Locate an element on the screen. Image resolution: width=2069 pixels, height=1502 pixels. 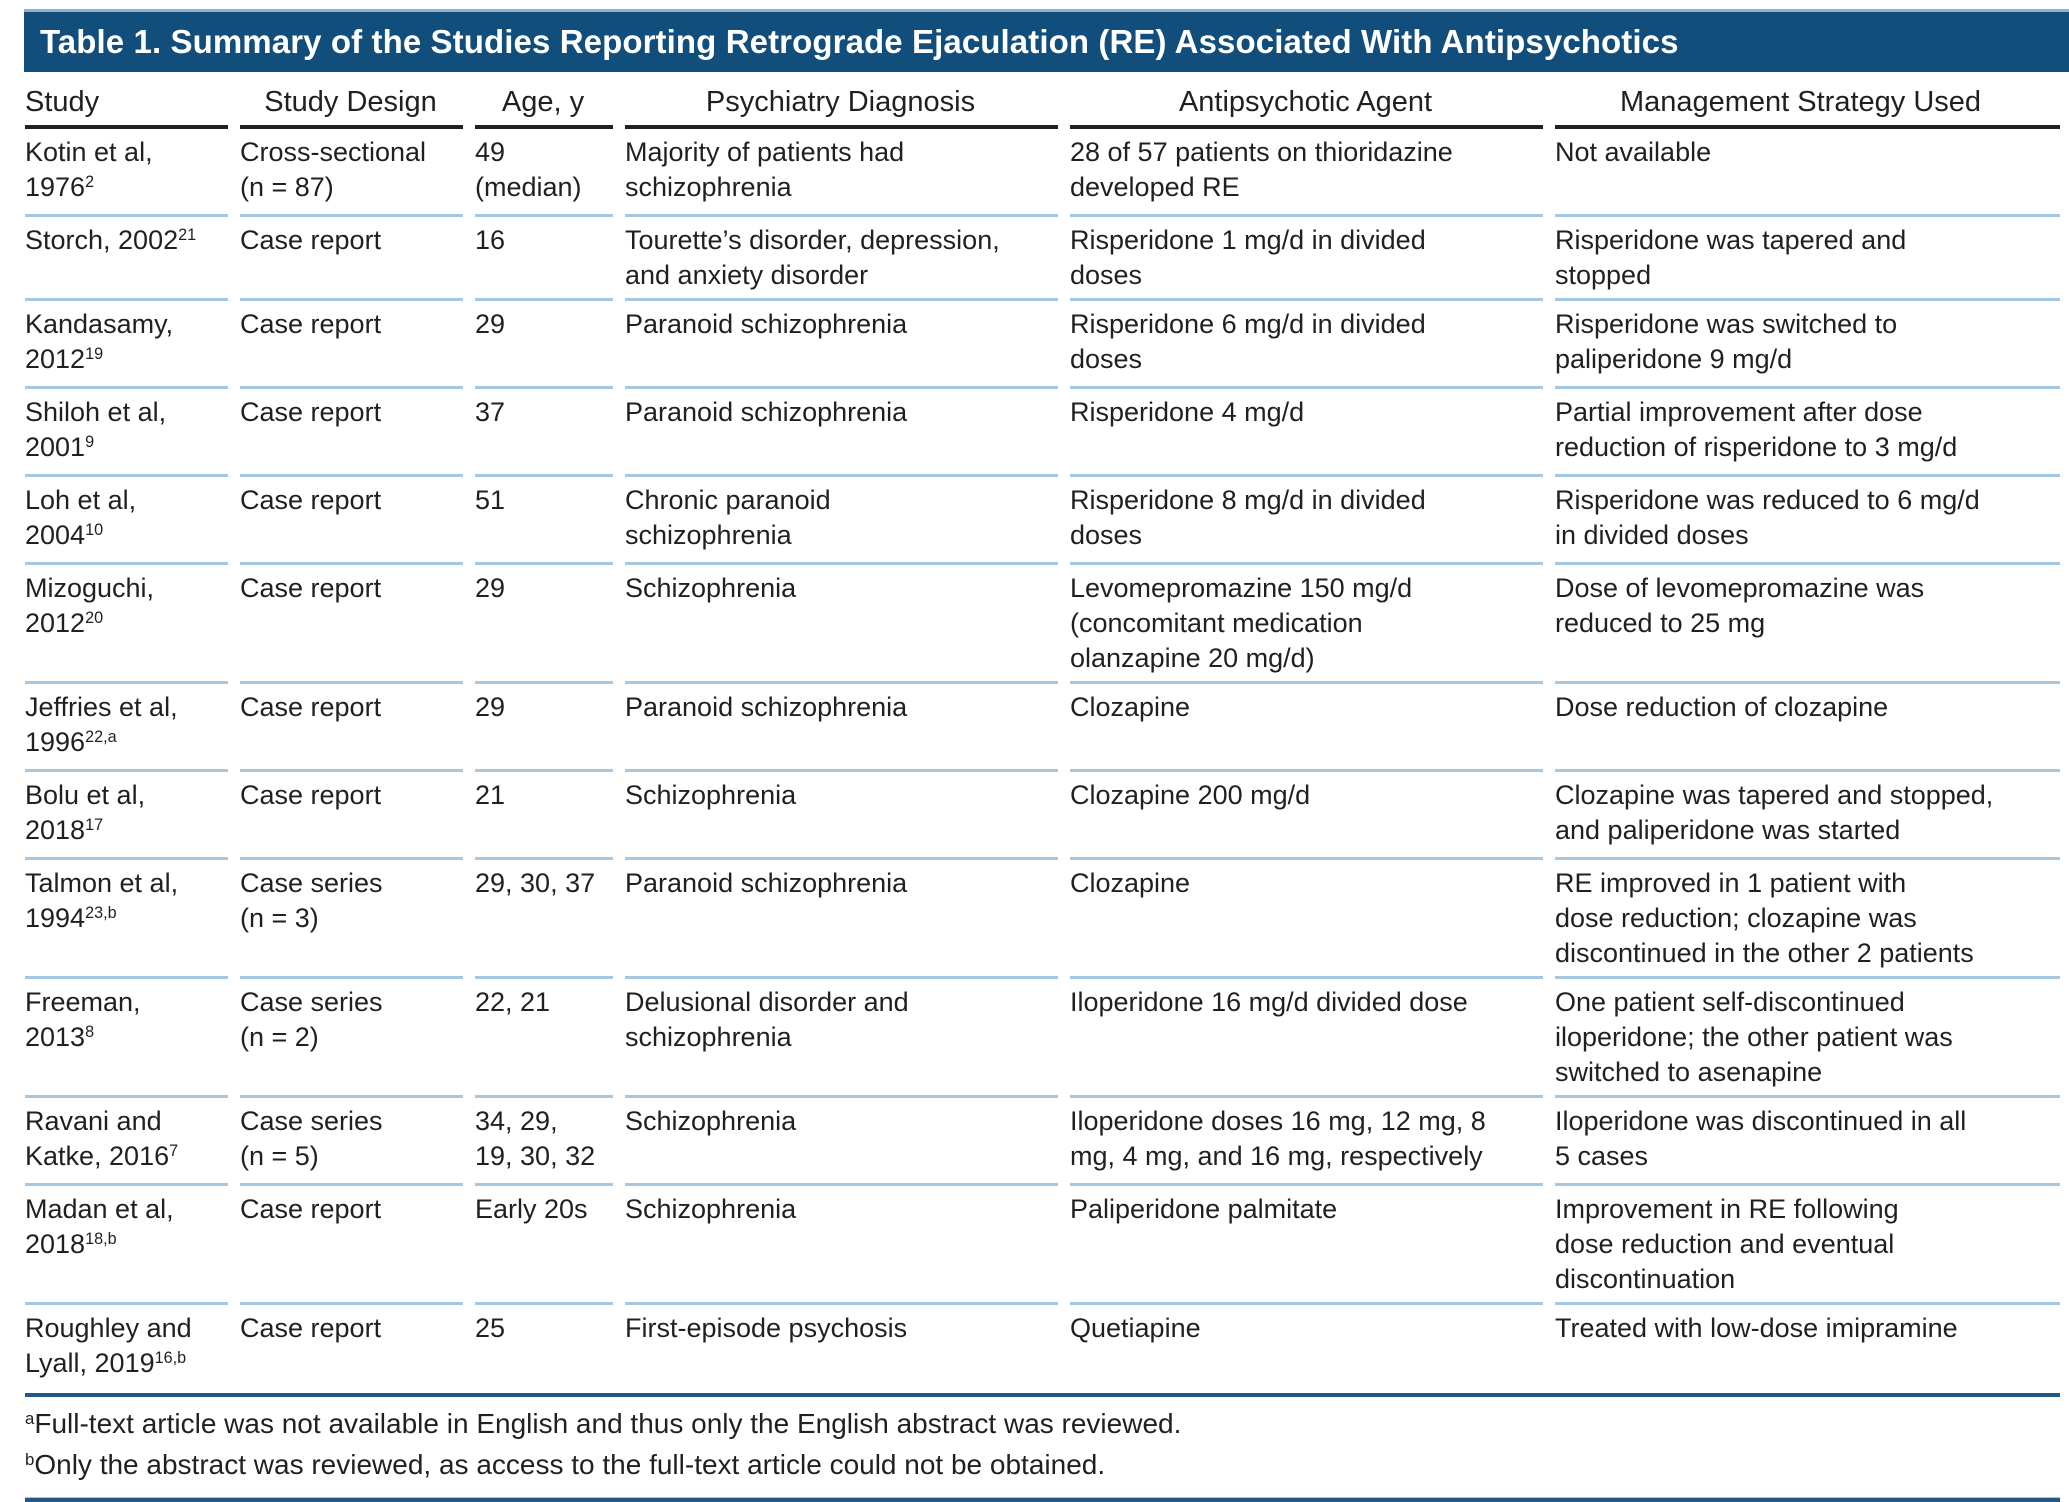
cell-study: Mizoguchi, 201220 is located at coordinates (132, 624).